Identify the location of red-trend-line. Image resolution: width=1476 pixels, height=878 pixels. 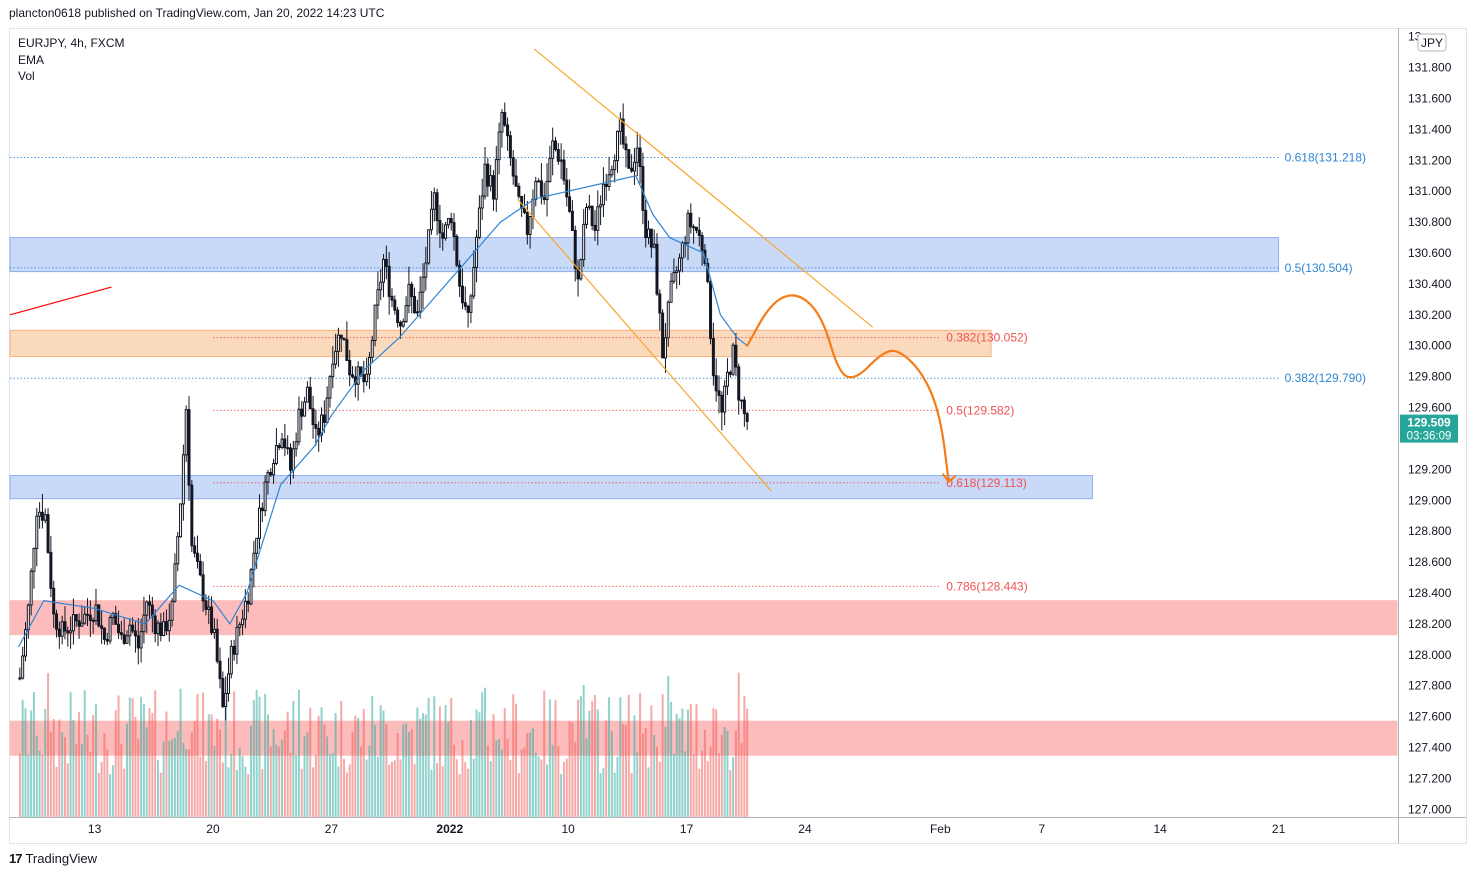
(60, 301).